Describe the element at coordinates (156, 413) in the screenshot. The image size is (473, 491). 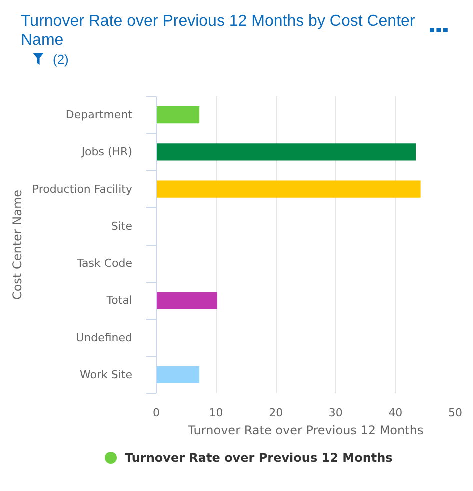
I see `x-tick-label: 0` at that location.